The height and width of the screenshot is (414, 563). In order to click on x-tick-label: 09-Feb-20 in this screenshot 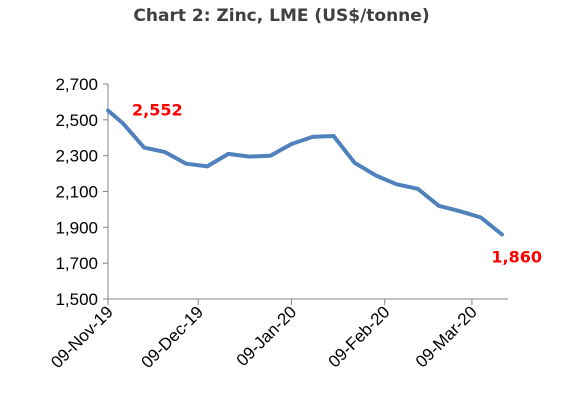, I will do `click(359, 336)`.